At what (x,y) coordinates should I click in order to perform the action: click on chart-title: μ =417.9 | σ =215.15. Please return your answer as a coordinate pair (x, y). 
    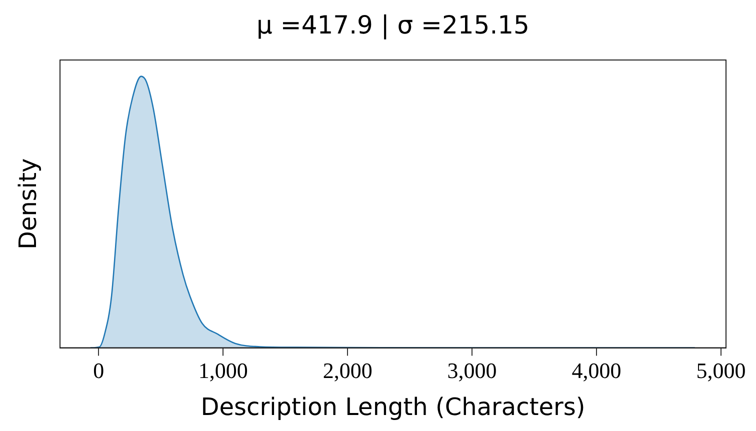
    Looking at the image, I should click on (393, 25).